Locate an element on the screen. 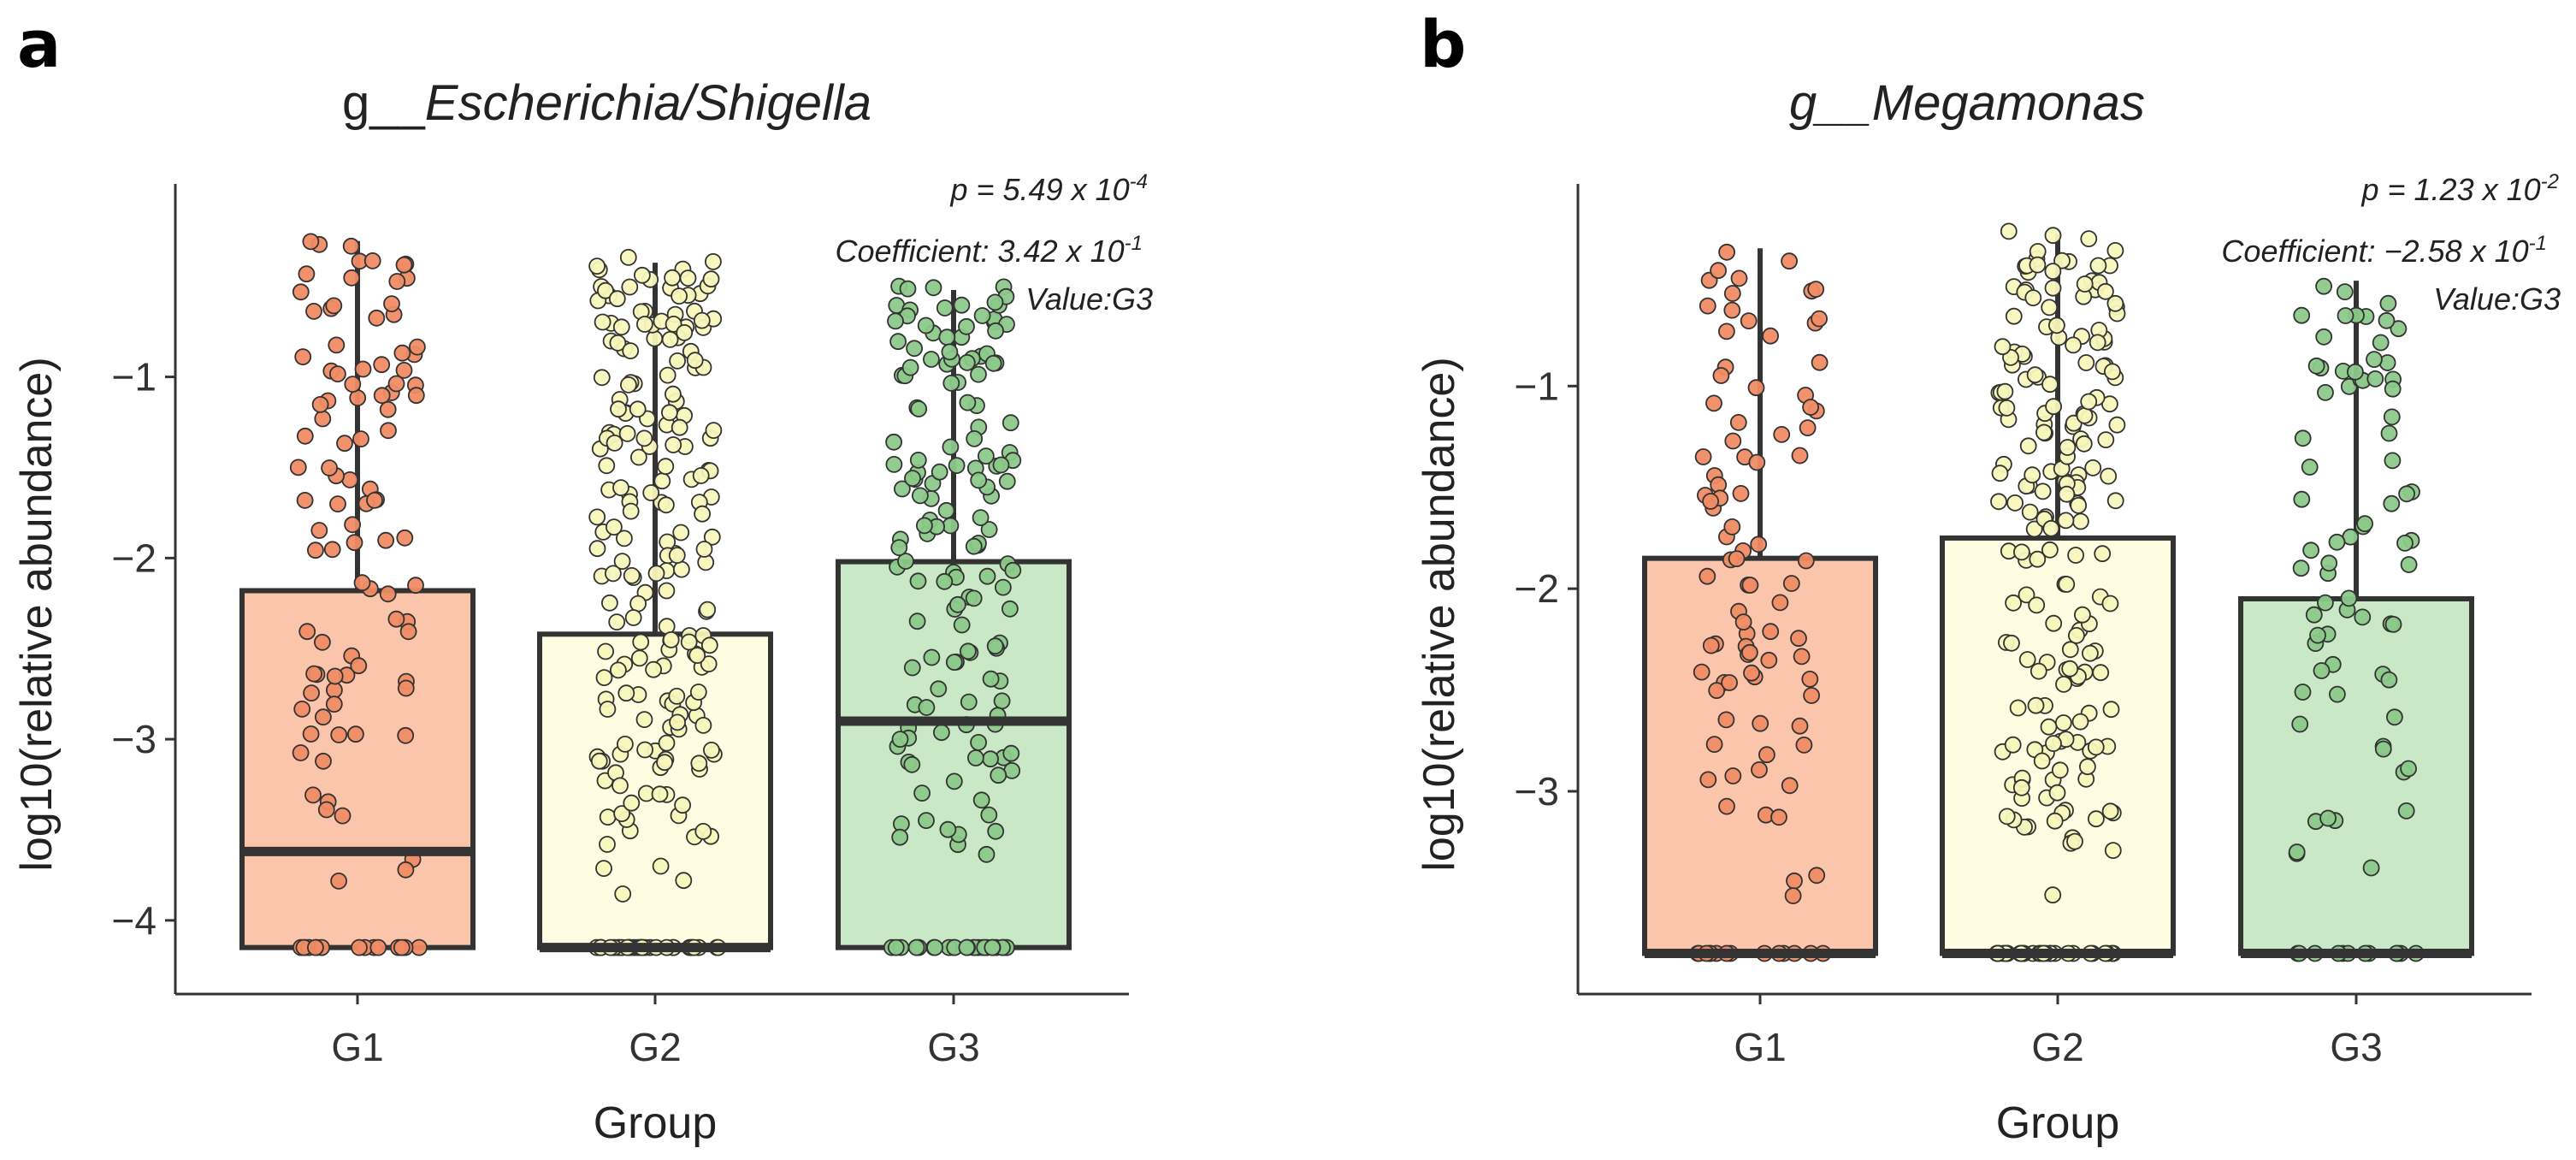  panel-a-box-g1 is located at coordinates (357, 769).